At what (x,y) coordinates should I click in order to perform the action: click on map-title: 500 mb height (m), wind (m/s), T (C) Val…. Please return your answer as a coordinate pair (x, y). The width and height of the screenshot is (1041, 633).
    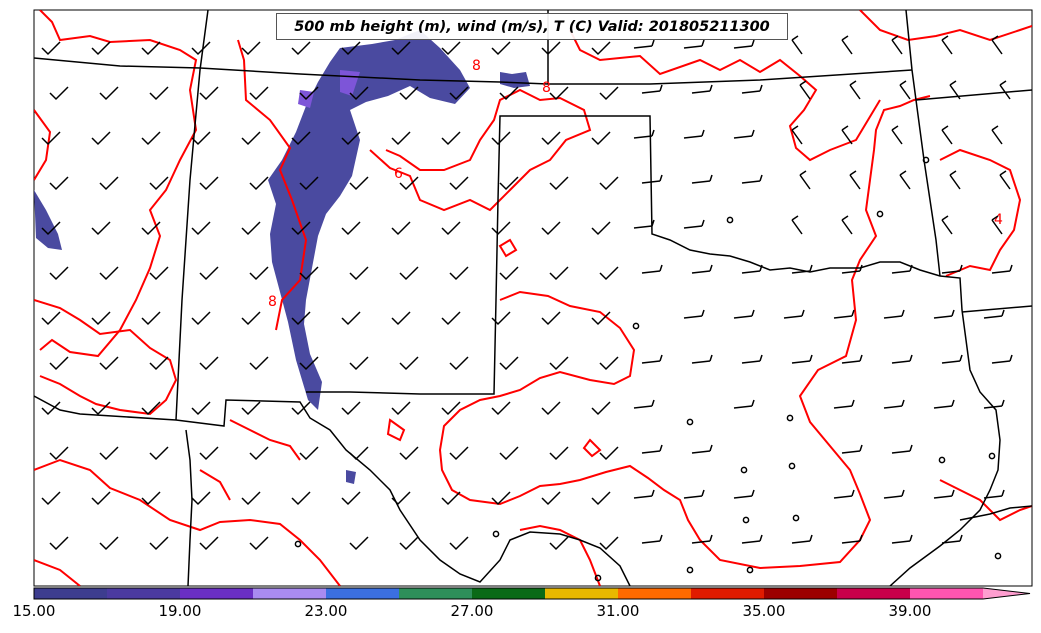
    Looking at the image, I should click on (532, 26).